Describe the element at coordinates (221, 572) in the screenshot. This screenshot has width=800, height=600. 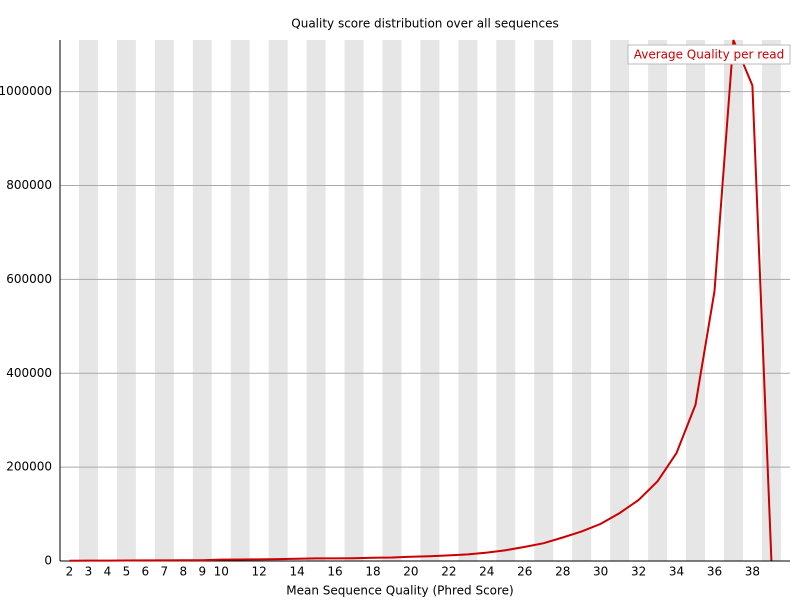
I see `x-tick-label: 10` at that location.